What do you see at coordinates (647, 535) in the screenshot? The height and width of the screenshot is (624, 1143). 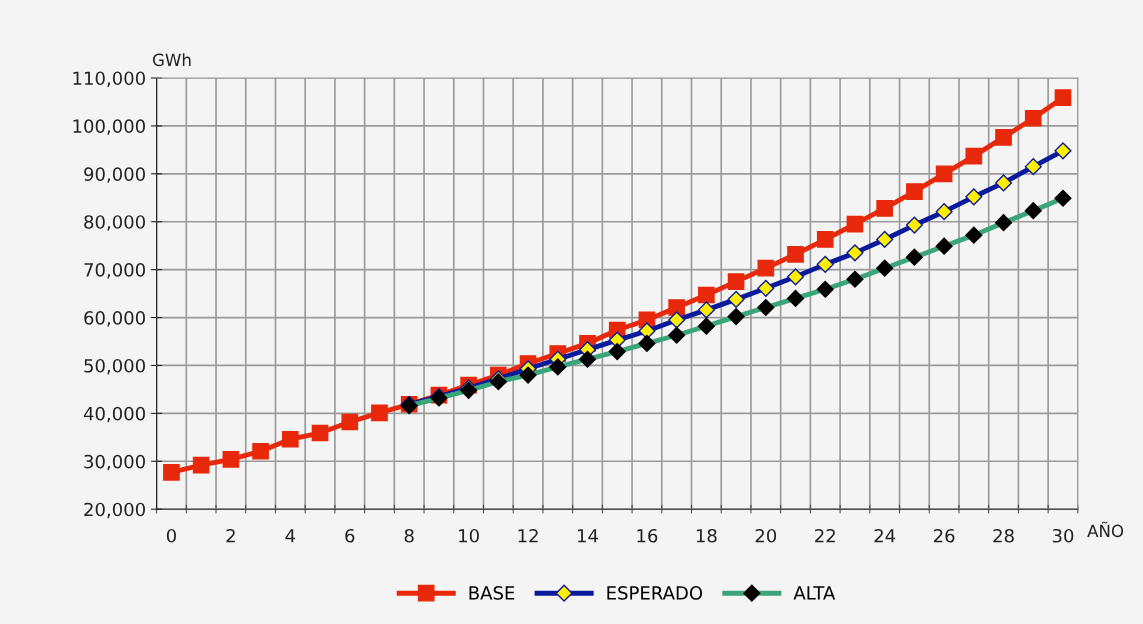 I see `x-tick-label: 16` at bounding box center [647, 535].